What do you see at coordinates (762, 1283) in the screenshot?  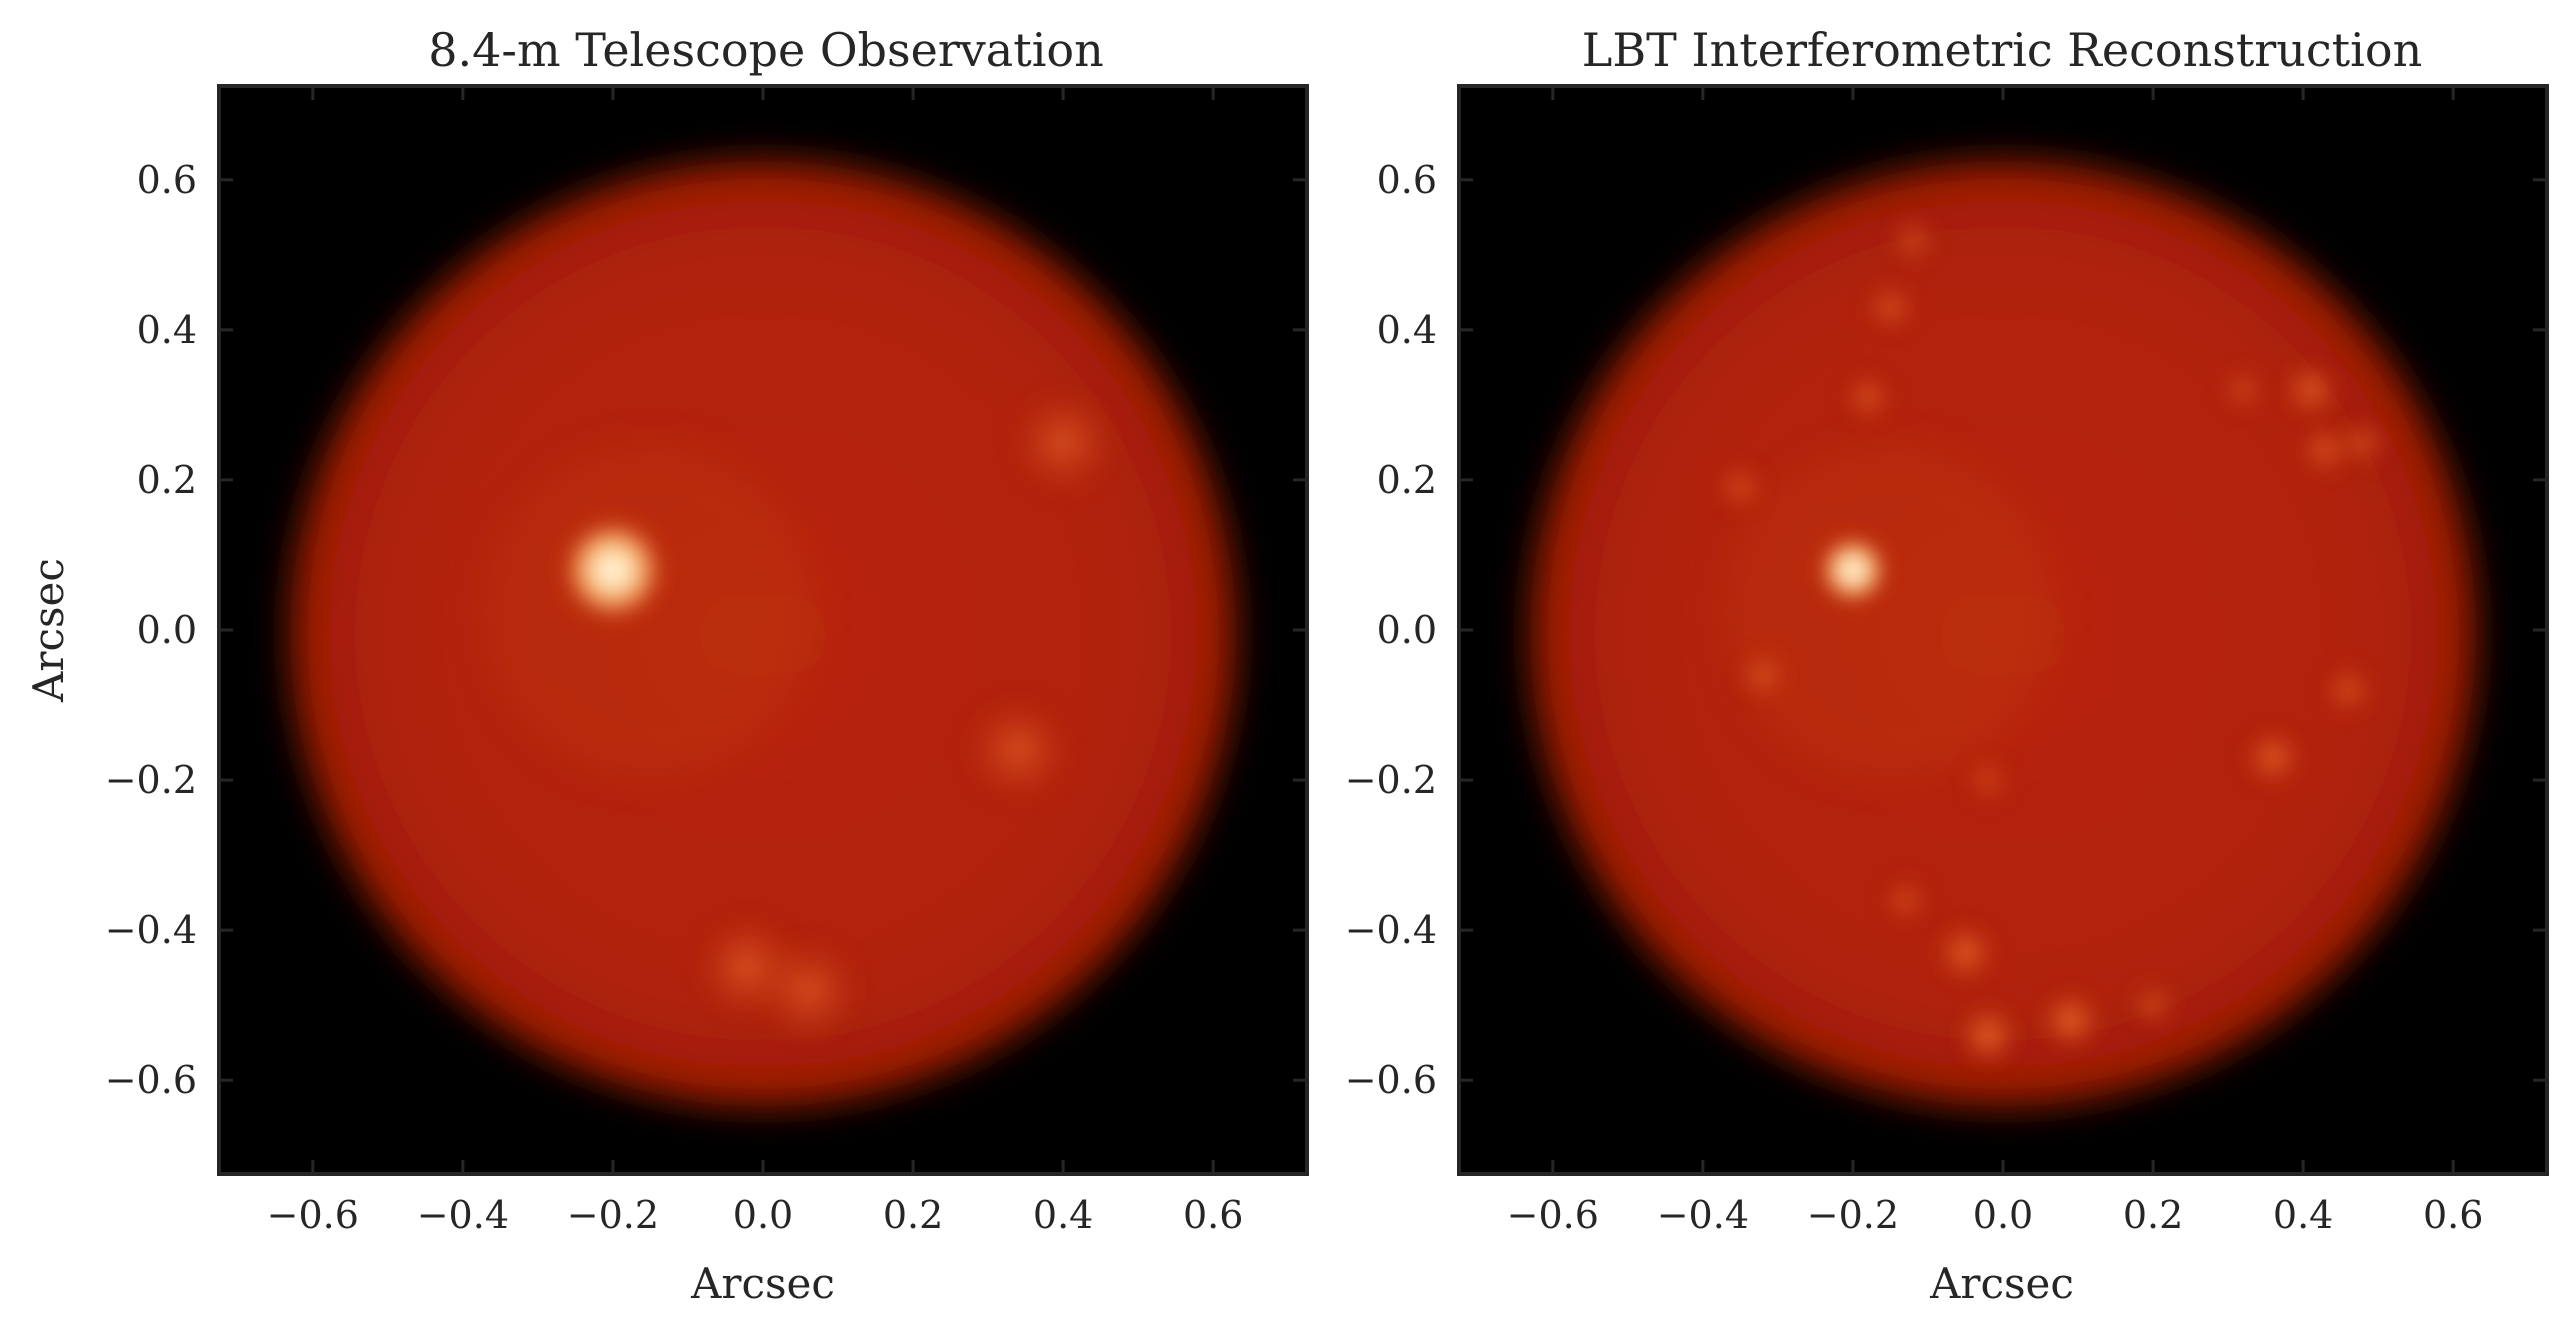 I see `panel-1-x-axis-label: Arcsec` at bounding box center [762, 1283].